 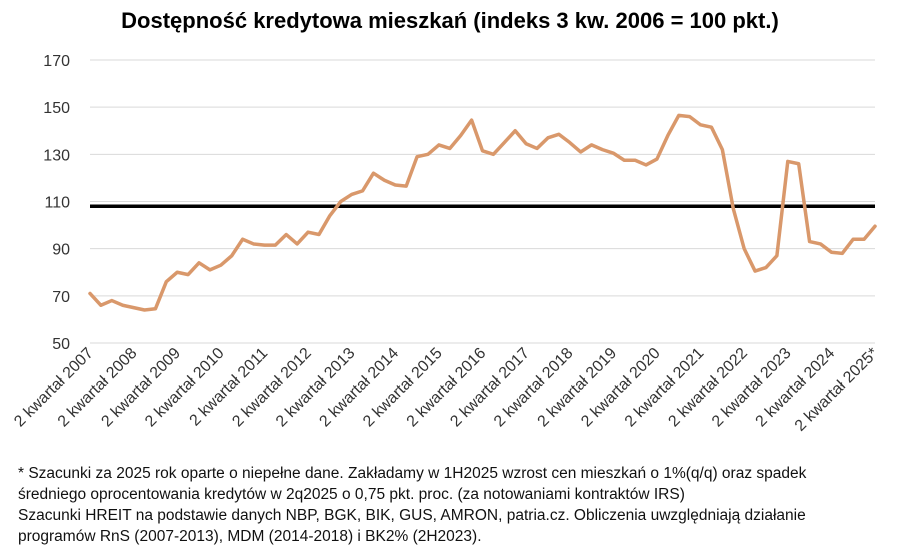 What do you see at coordinates (490, 388) in the screenshot?
I see `x-tick-label: 2 kwartał 2017` at bounding box center [490, 388].